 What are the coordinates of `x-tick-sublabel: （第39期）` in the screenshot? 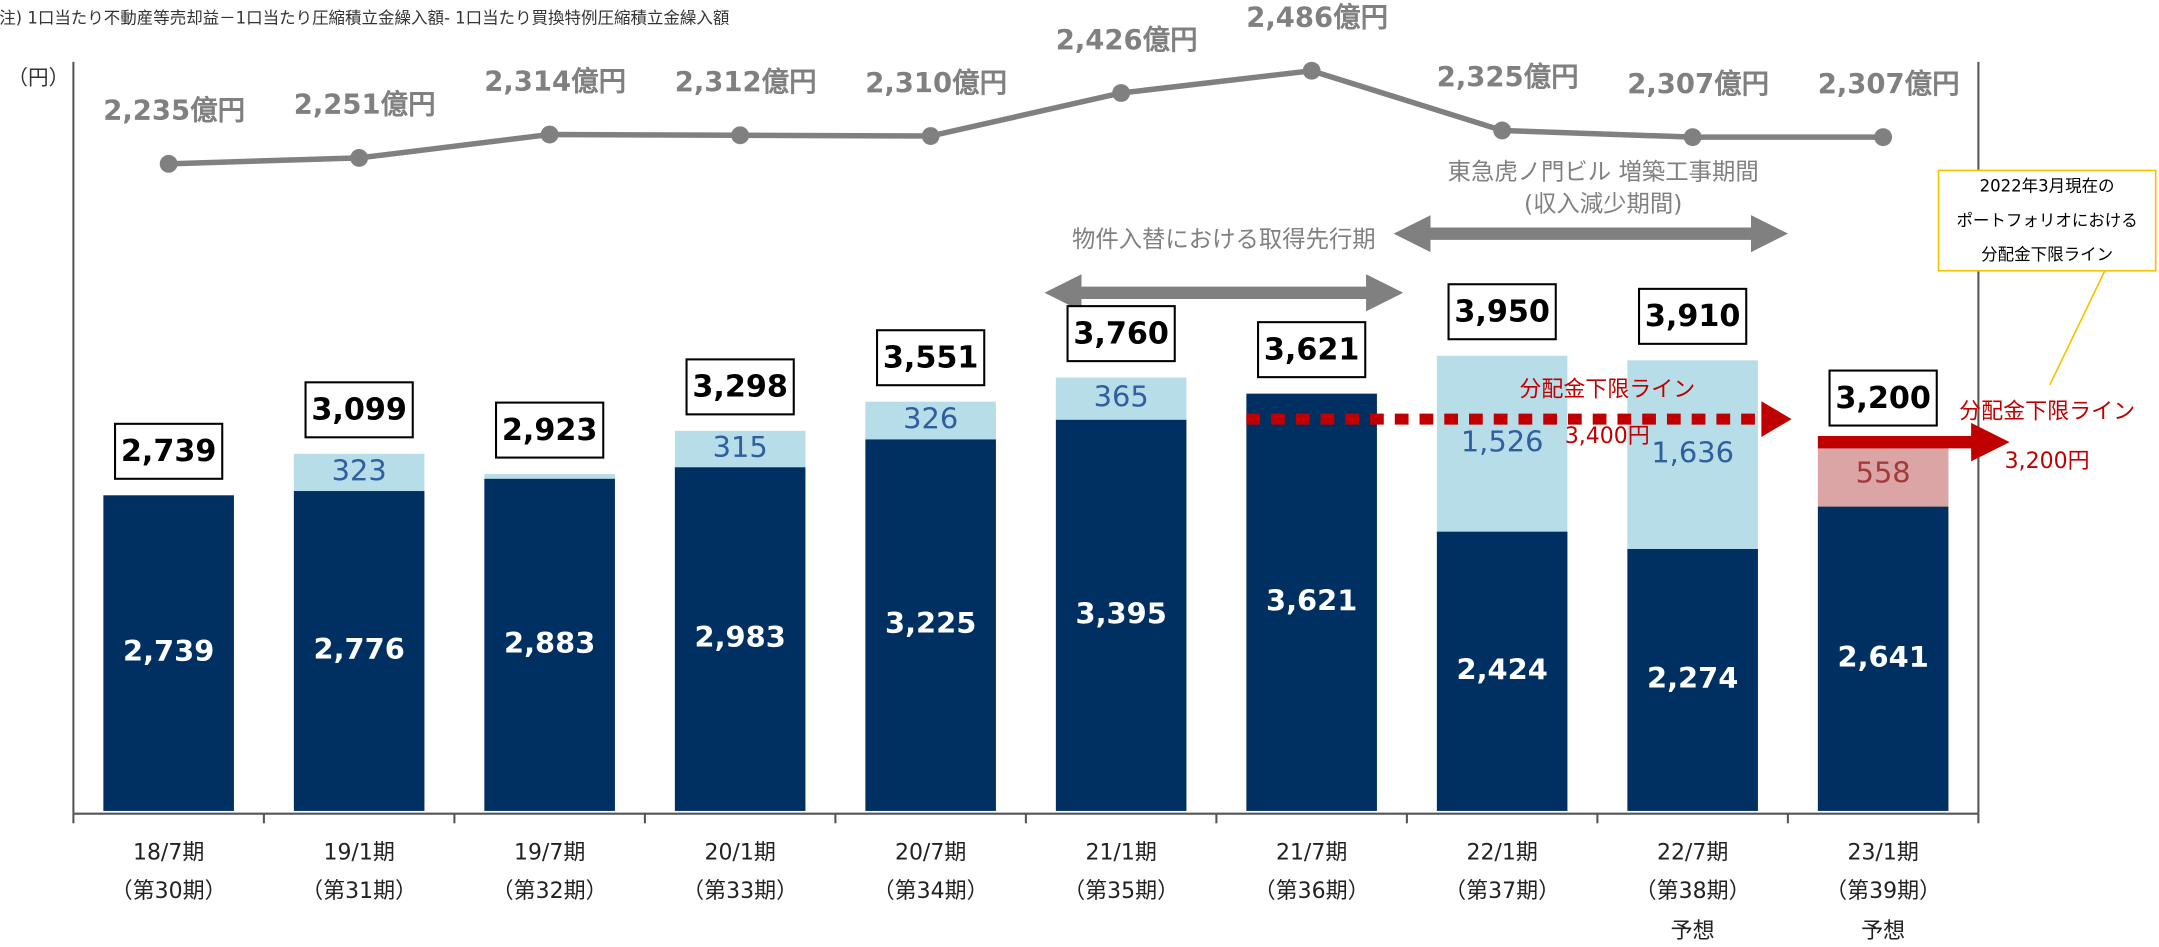 It's located at (1883, 891).